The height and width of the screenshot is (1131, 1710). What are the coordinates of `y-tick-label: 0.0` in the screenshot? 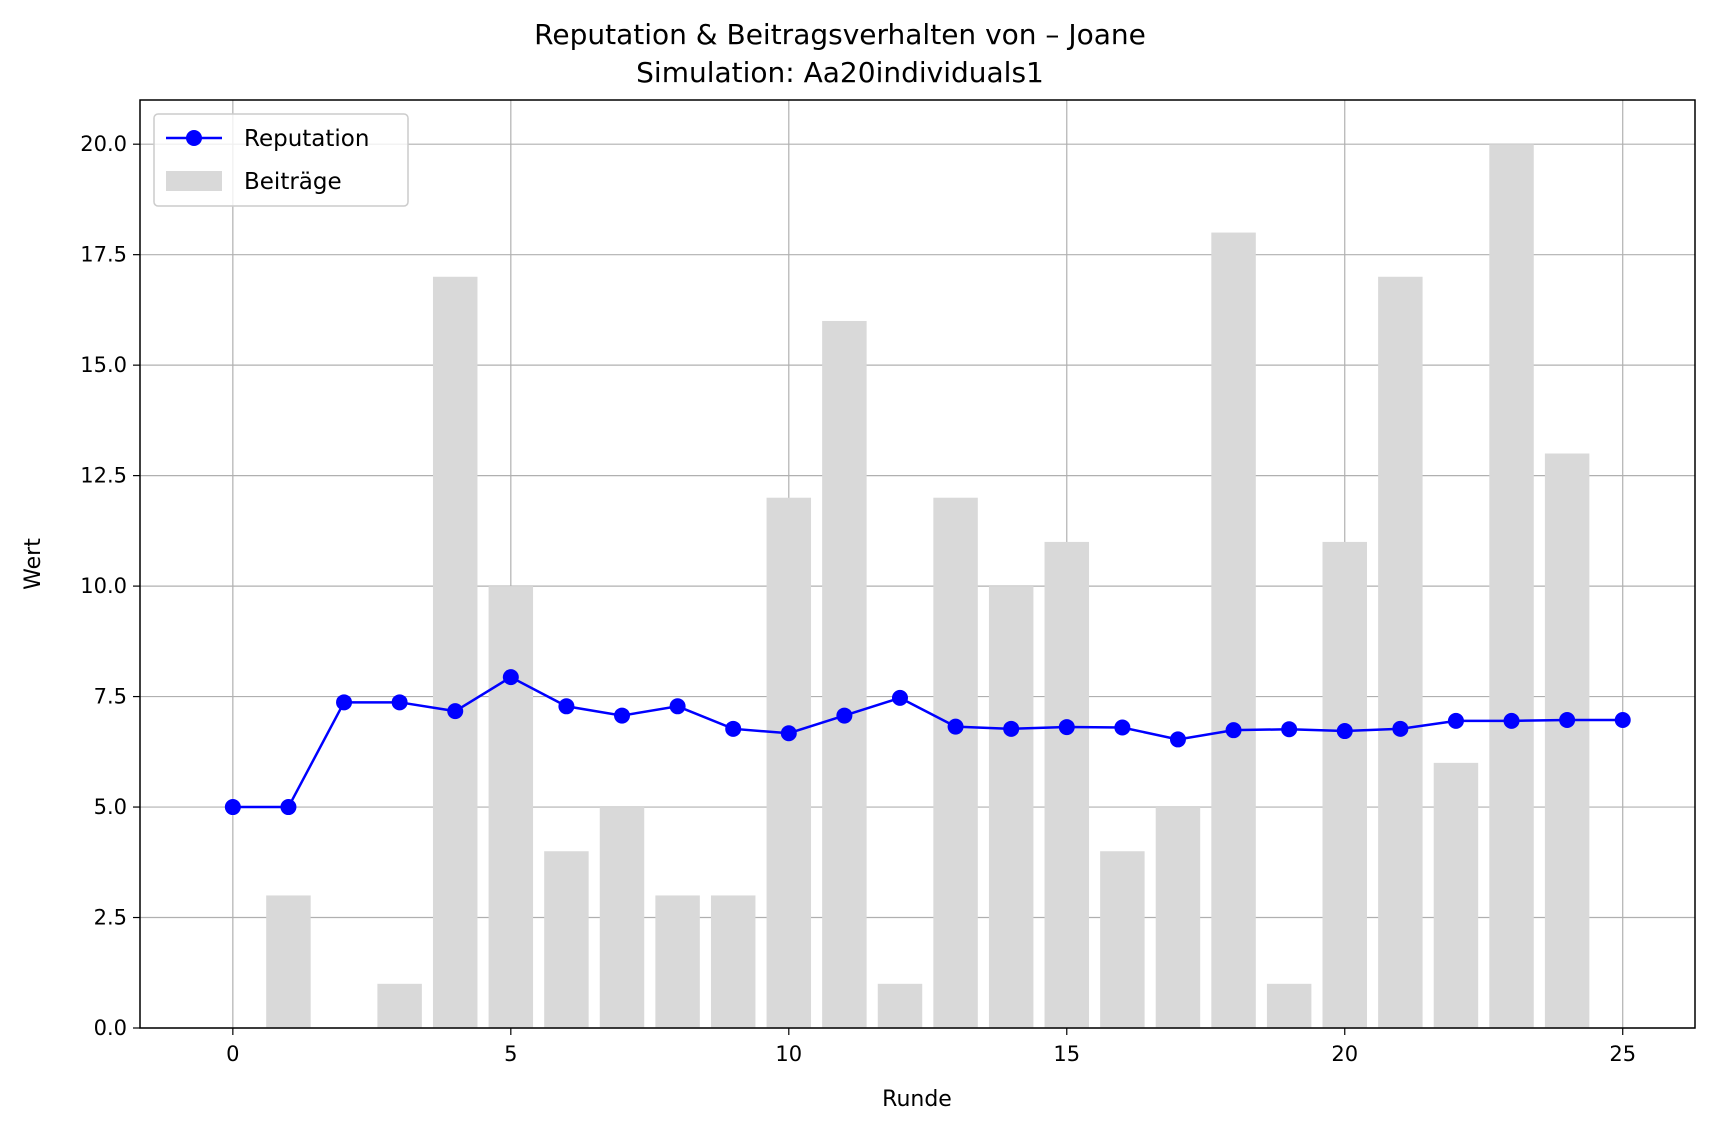 It's located at (110, 1028).